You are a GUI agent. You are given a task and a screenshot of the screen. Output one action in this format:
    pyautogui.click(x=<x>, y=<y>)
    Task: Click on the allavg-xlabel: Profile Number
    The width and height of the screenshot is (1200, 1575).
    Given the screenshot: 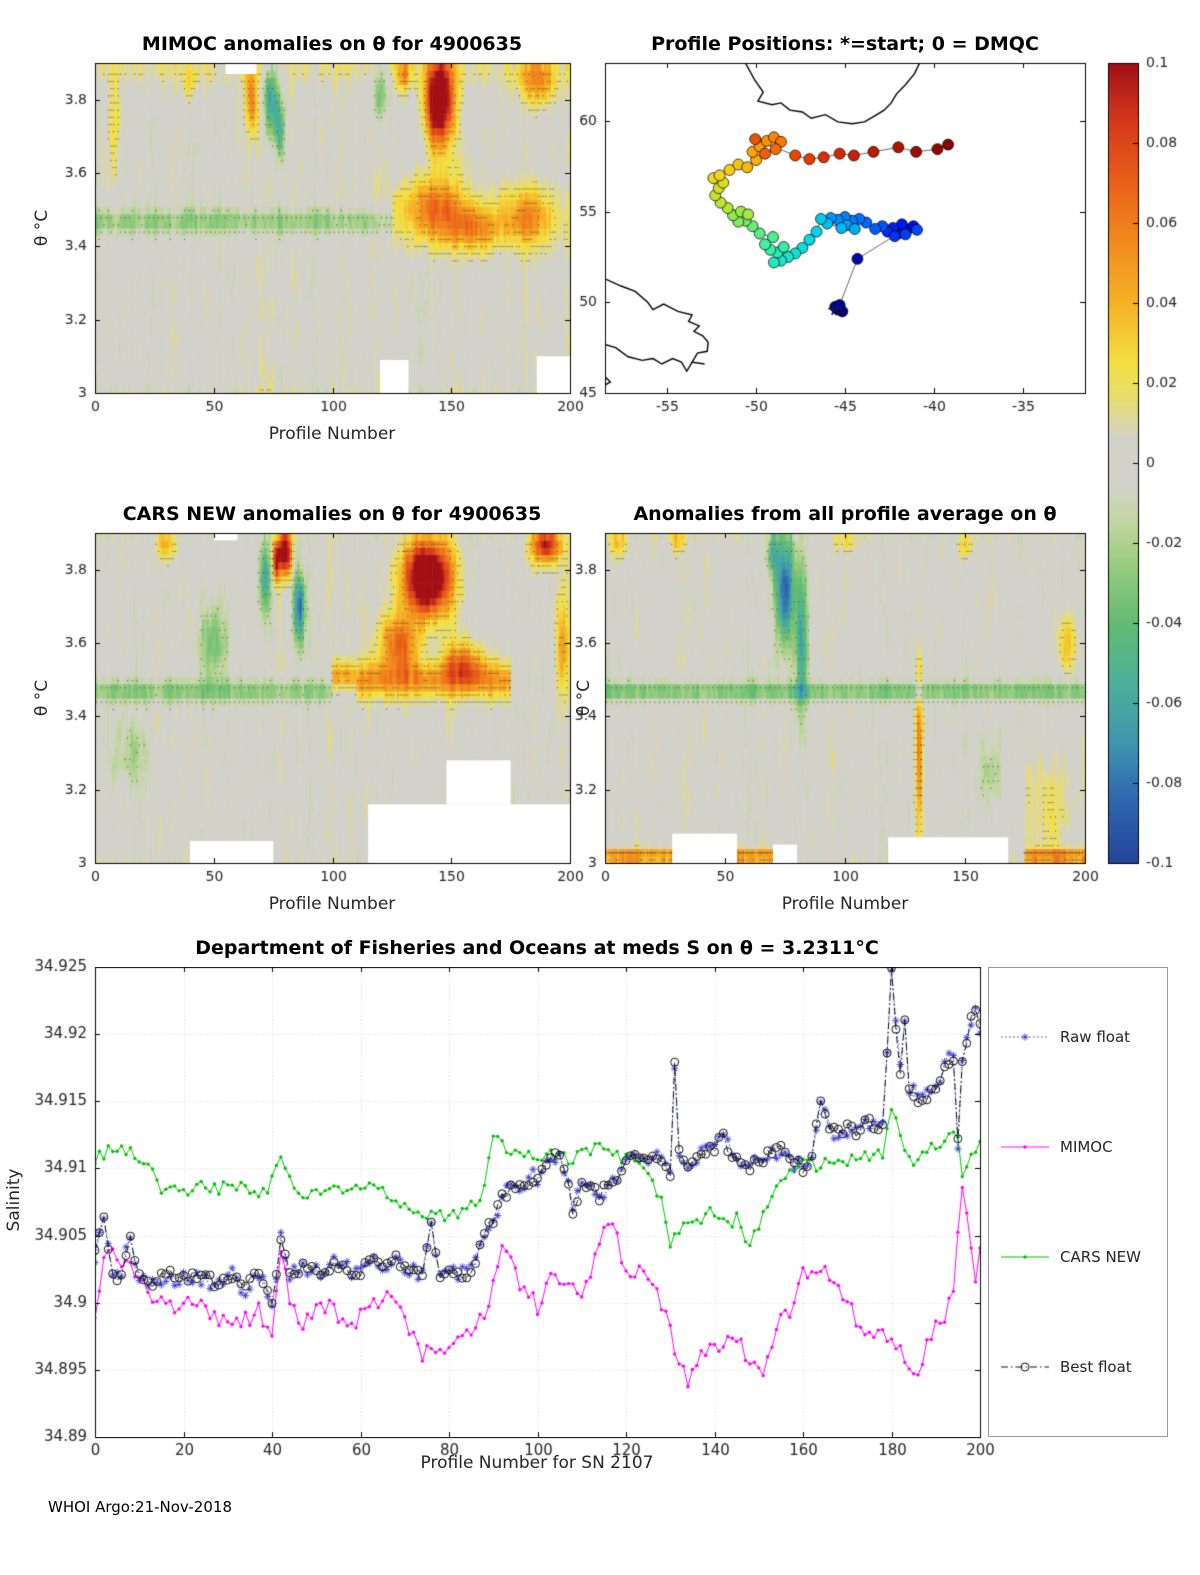 What is the action you would take?
    pyautogui.click(x=845, y=904)
    